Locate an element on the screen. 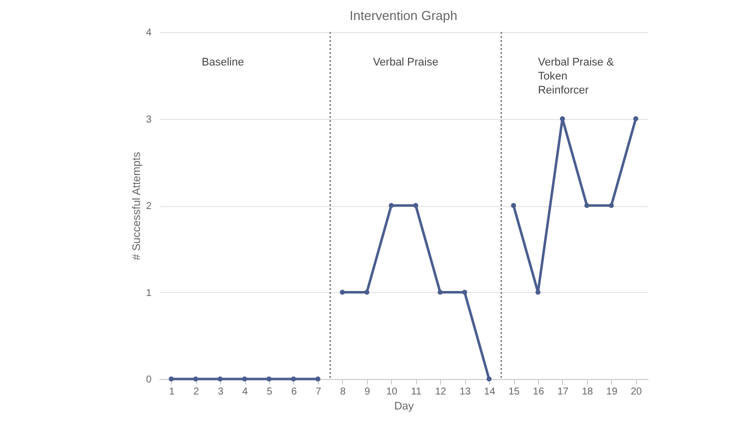 Image resolution: width=738 pixels, height=421 pixels. x-tick-label: 20 is located at coordinates (636, 392).